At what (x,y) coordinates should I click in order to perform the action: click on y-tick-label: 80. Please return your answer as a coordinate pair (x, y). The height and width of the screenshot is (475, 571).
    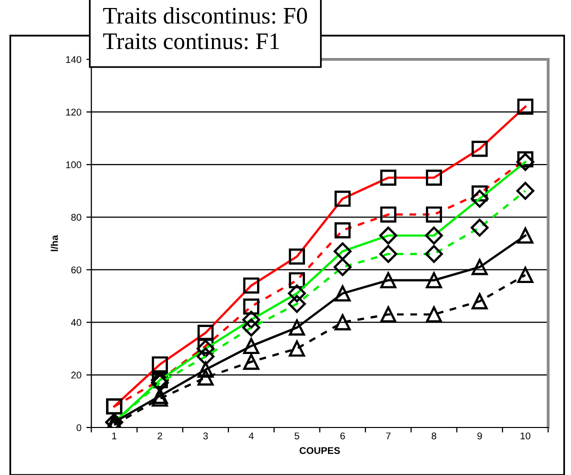
    Looking at the image, I should click on (76, 217).